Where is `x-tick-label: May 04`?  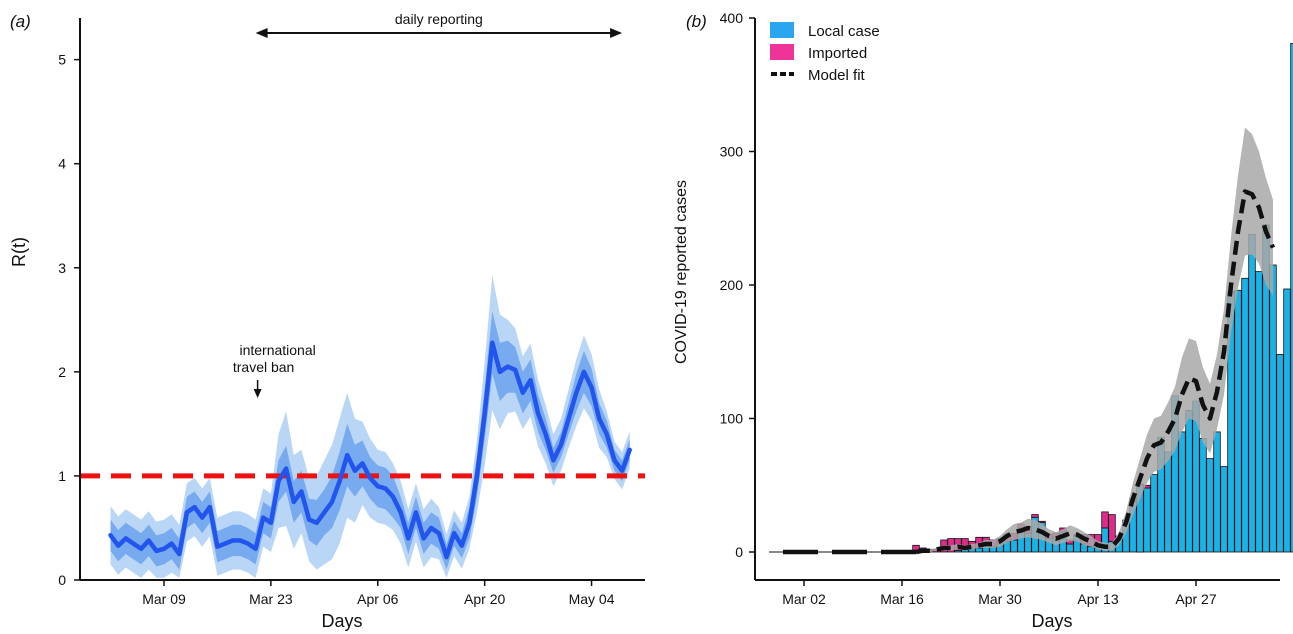 x-tick-label: May 04 is located at coordinates (592, 599).